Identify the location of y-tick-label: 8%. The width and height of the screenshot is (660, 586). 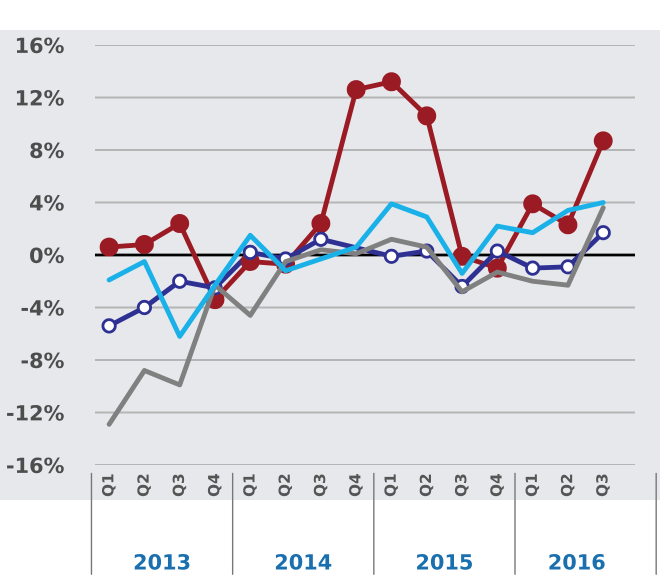
(47, 150).